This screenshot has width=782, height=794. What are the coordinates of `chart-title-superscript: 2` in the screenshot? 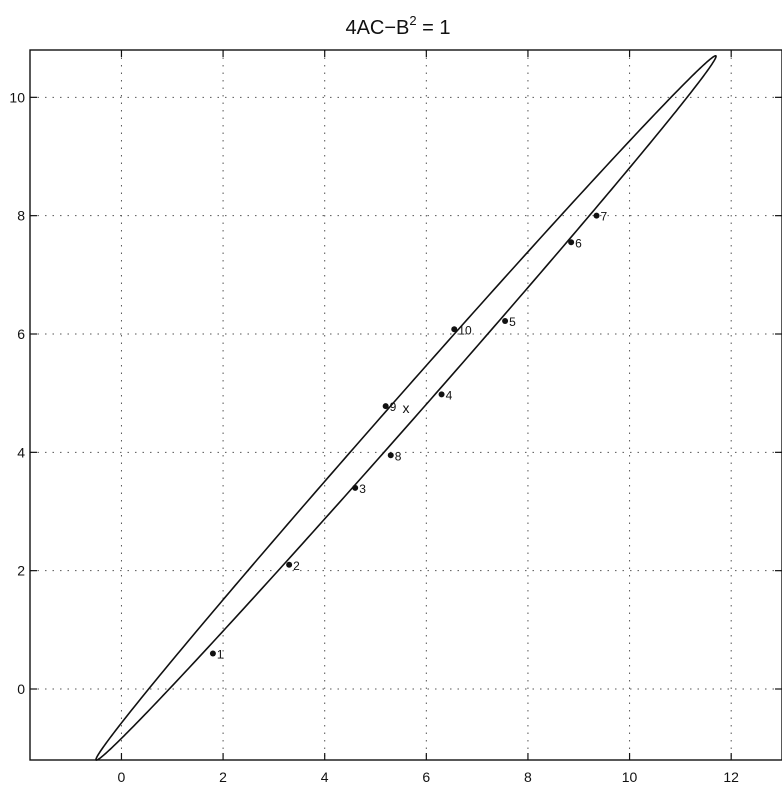 It's located at (412, 20).